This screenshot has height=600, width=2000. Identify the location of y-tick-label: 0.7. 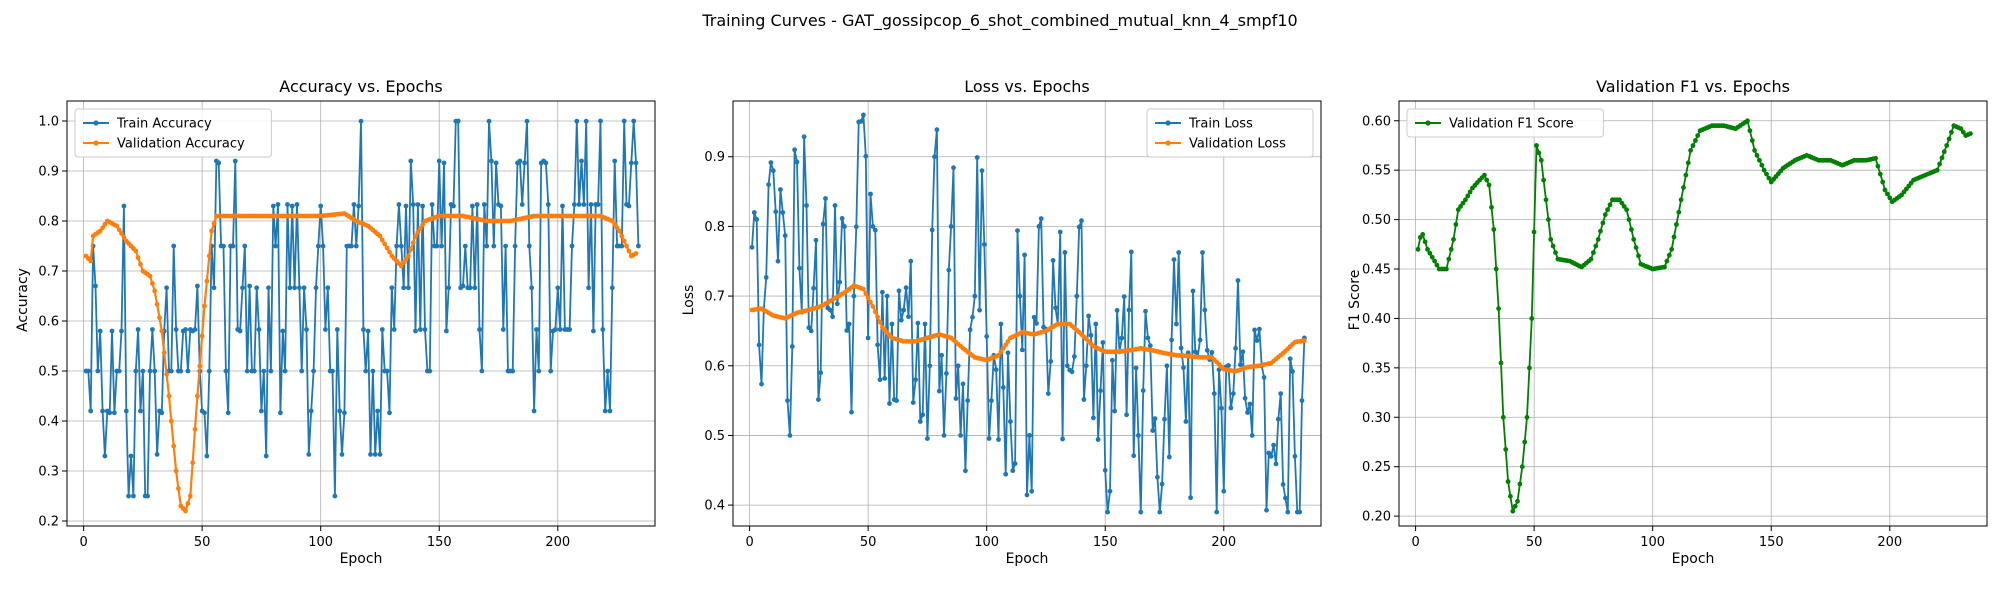
(48, 272).